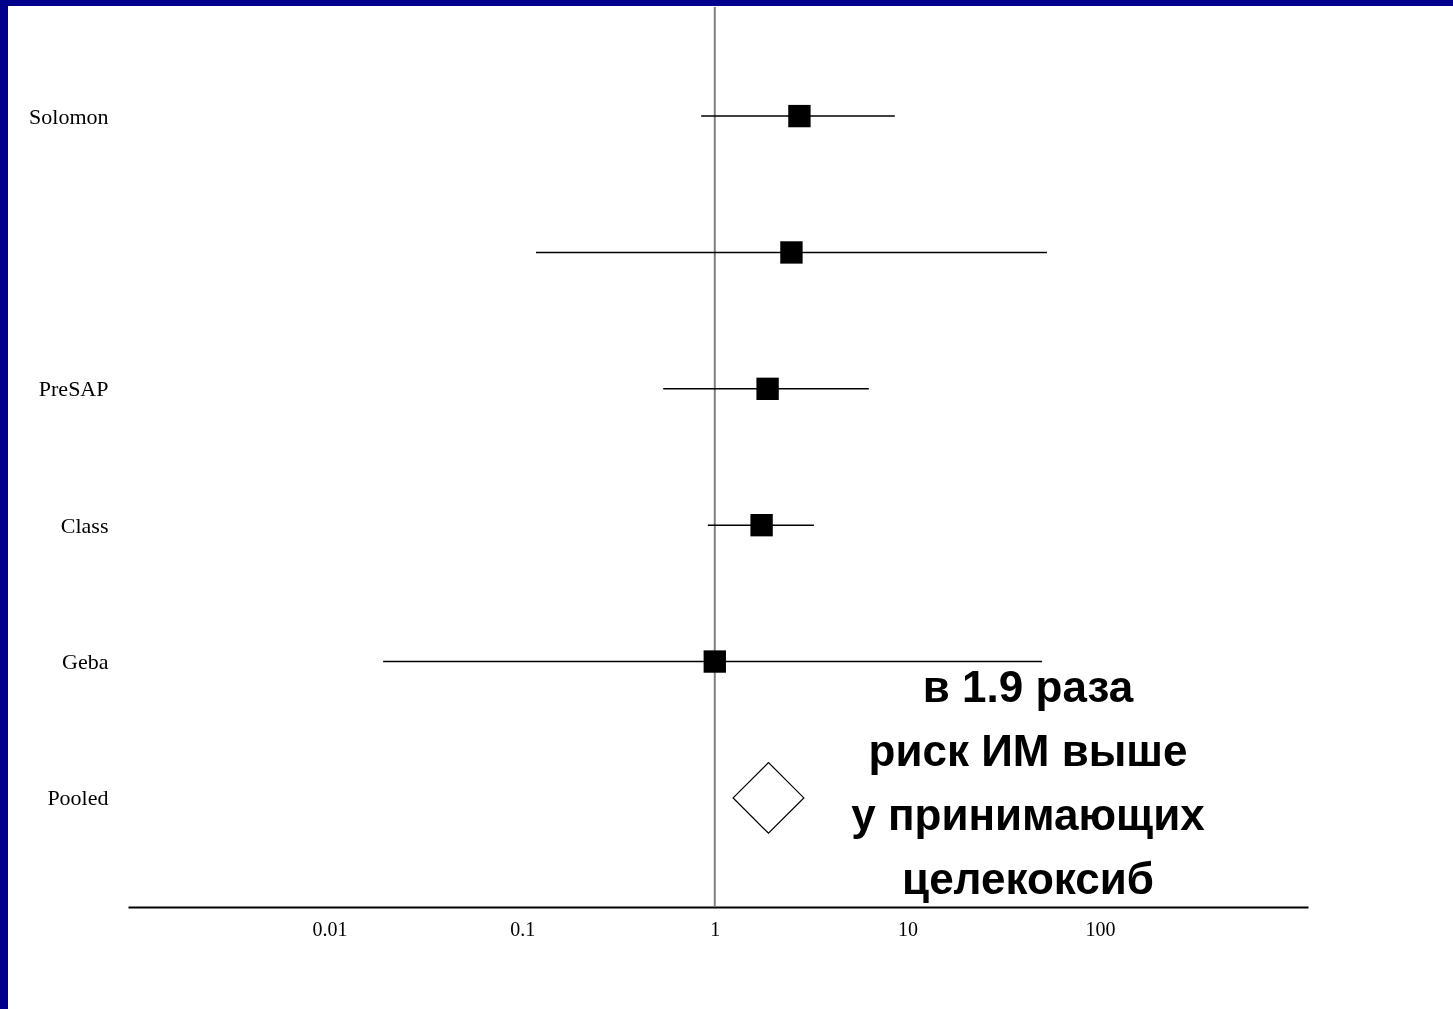 Image resolution: width=1453 pixels, height=1009 pixels. What do you see at coordinates (69, 116) in the screenshot?
I see `y-tick-label: Solomon` at bounding box center [69, 116].